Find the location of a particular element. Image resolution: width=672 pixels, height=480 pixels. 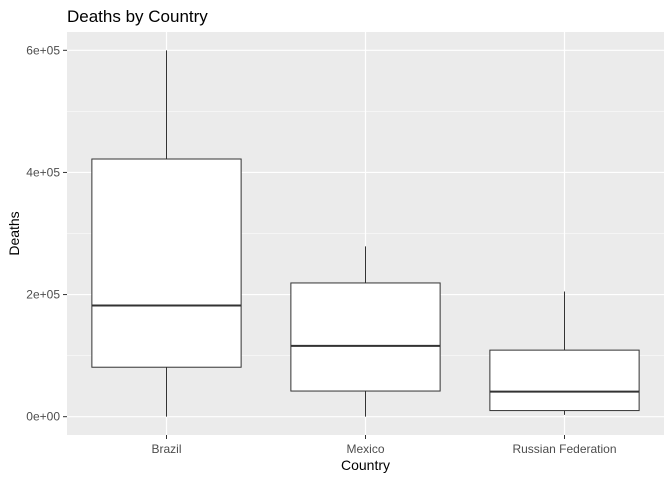

x-axis-title: Country is located at coordinates (365, 465).